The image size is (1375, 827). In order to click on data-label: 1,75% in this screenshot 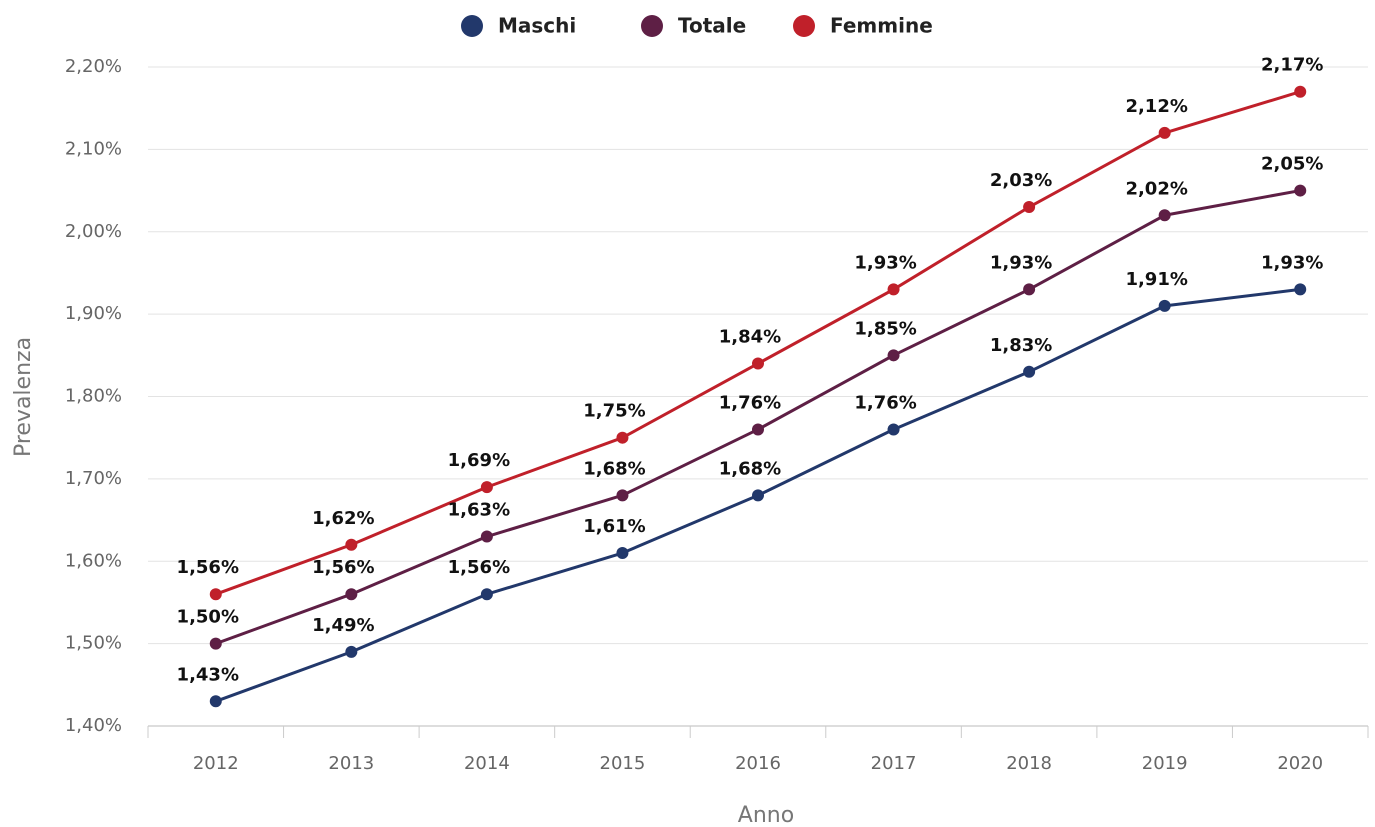, I will do `click(614, 411)`.